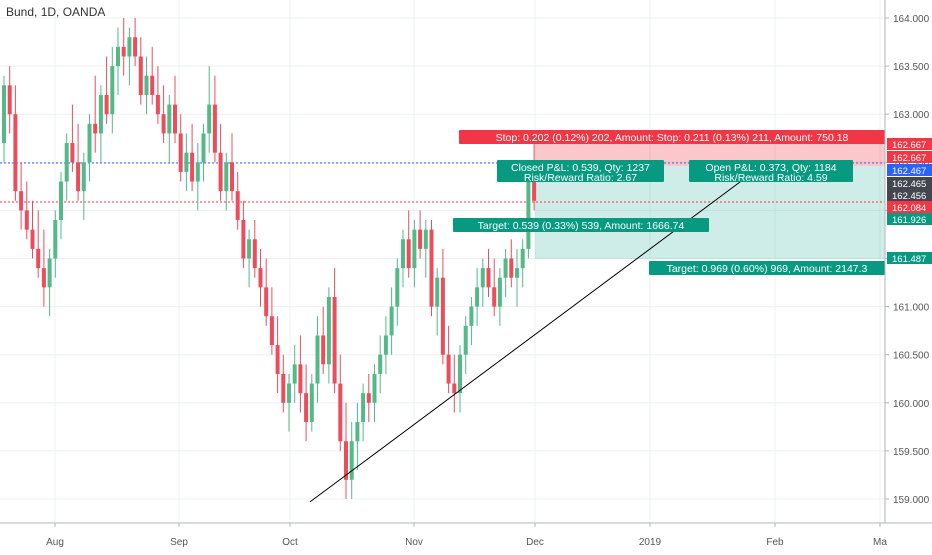  Describe the element at coordinates (908, 275) in the screenshot. I see `price-axis-panel` at that location.